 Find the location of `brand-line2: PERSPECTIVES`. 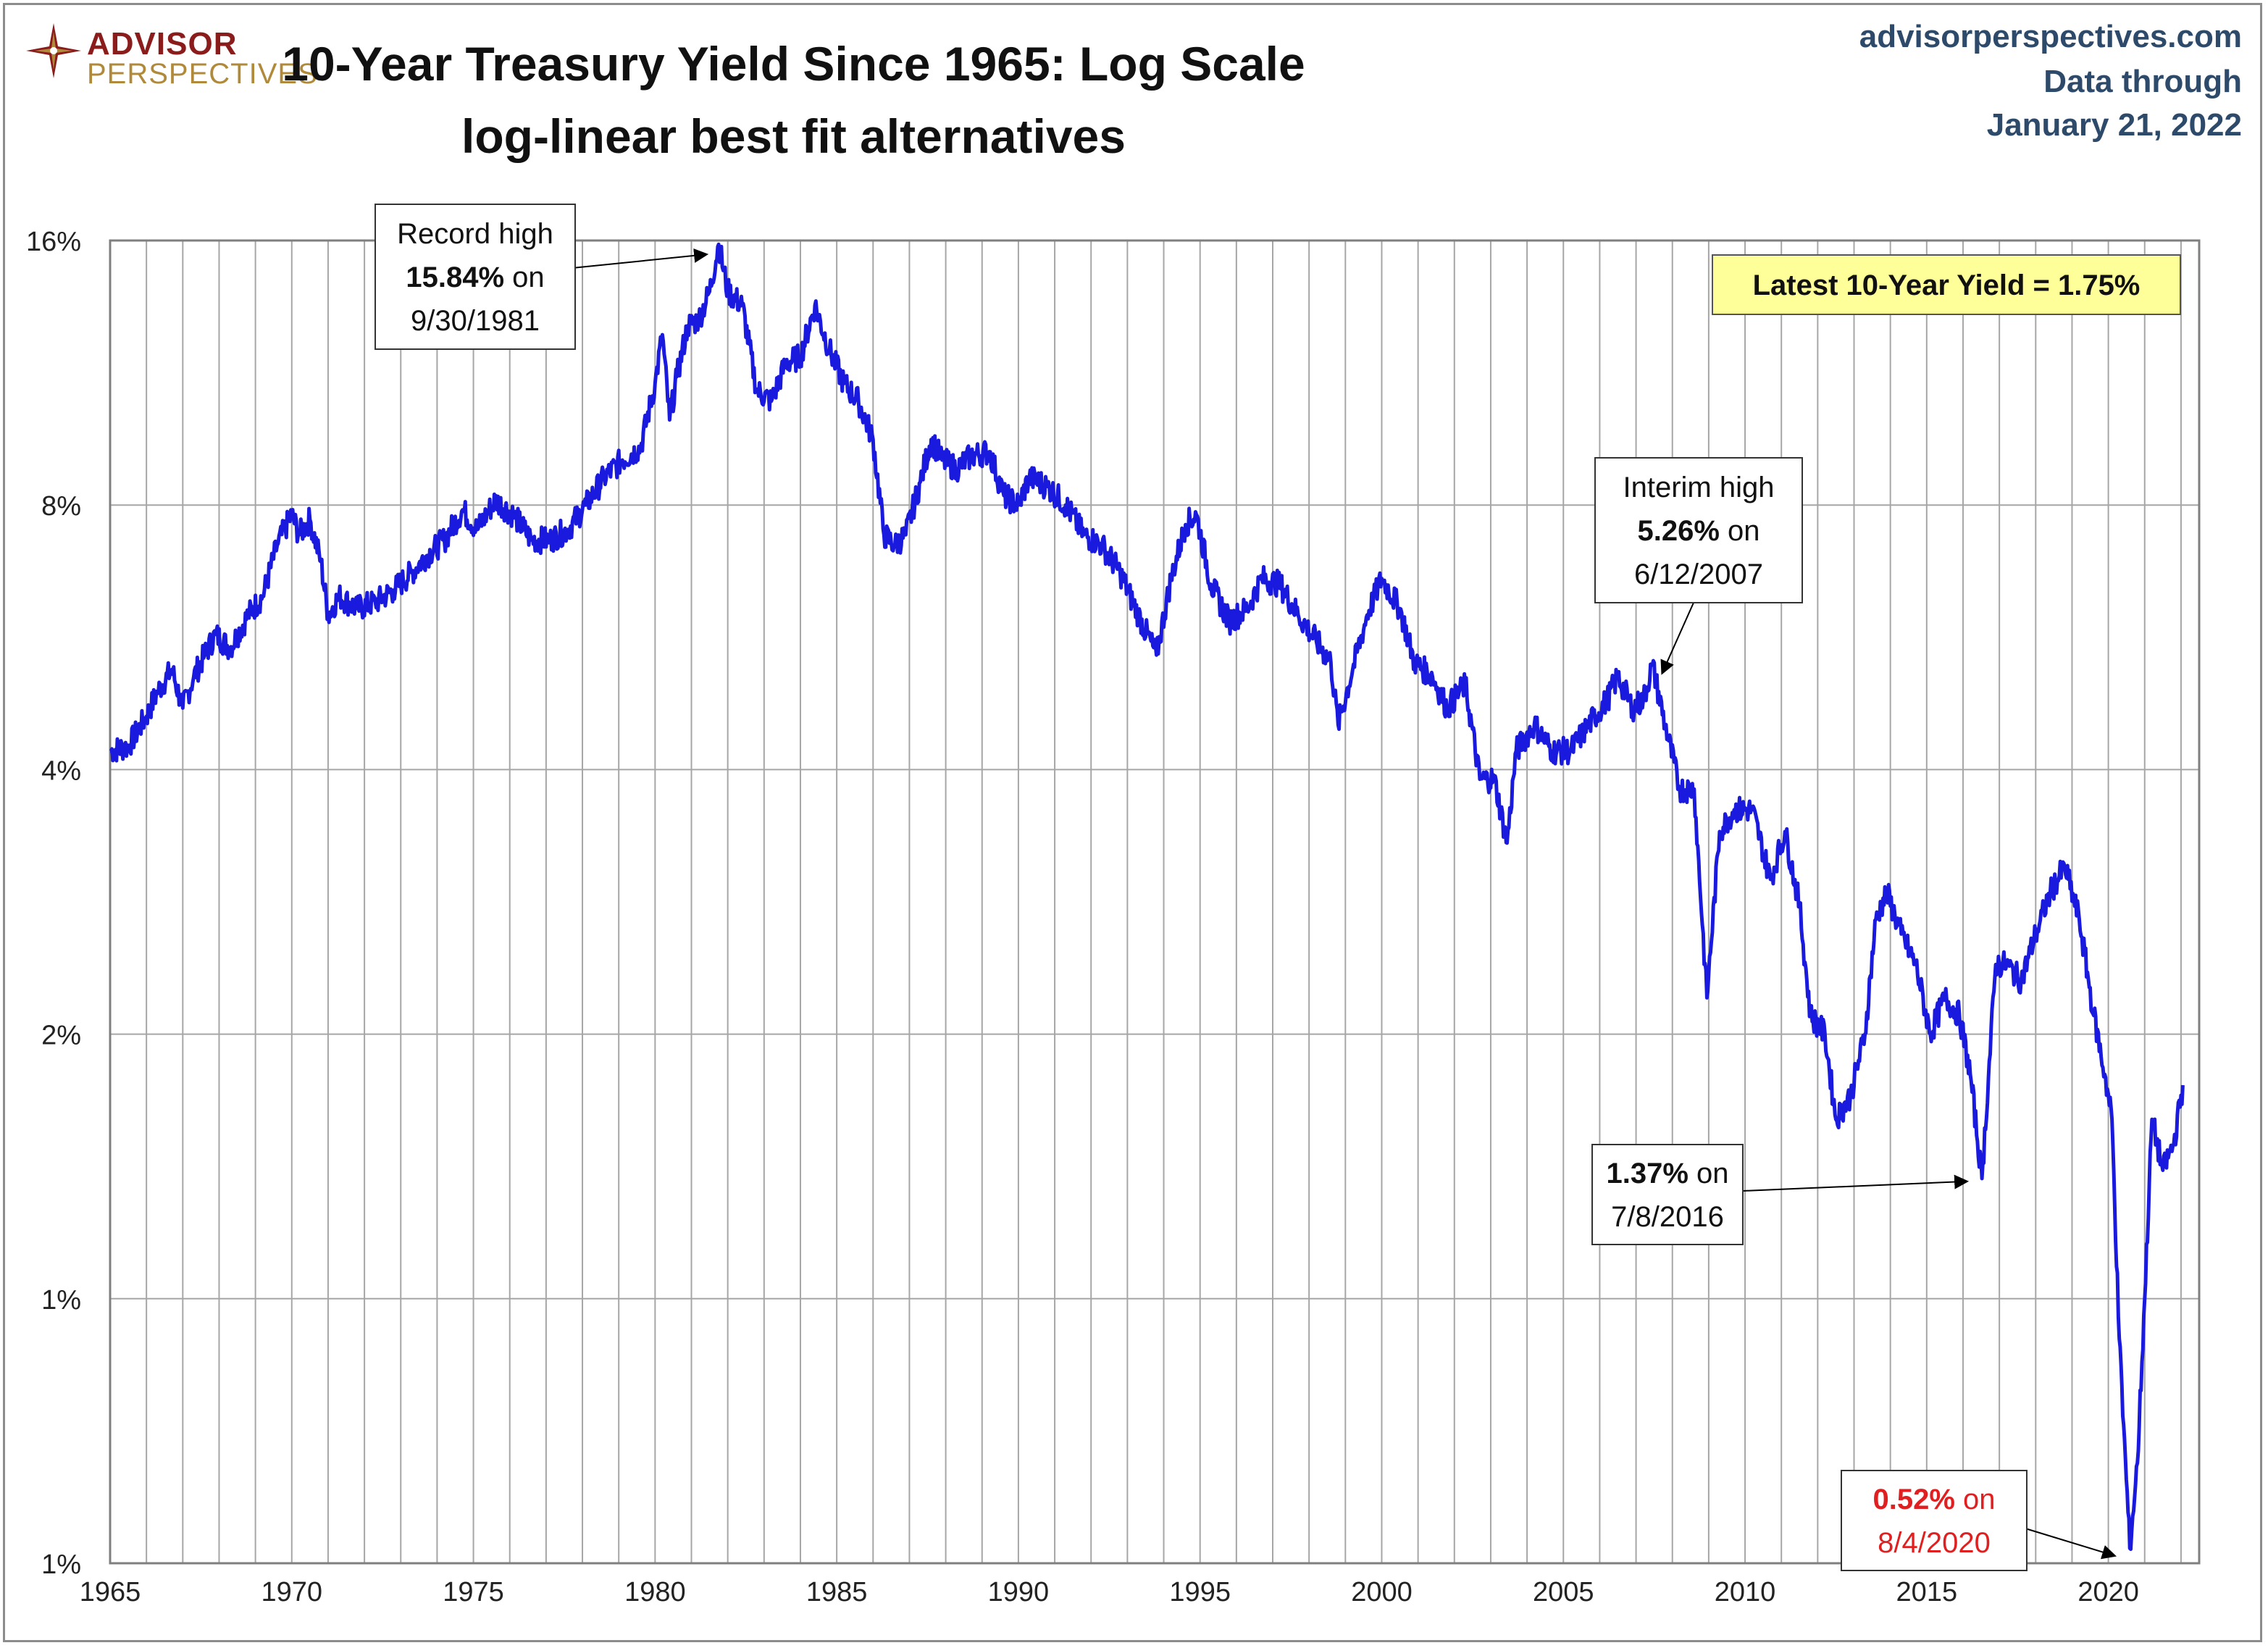

brand-line2: PERSPECTIVES is located at coordinates (203, 74).